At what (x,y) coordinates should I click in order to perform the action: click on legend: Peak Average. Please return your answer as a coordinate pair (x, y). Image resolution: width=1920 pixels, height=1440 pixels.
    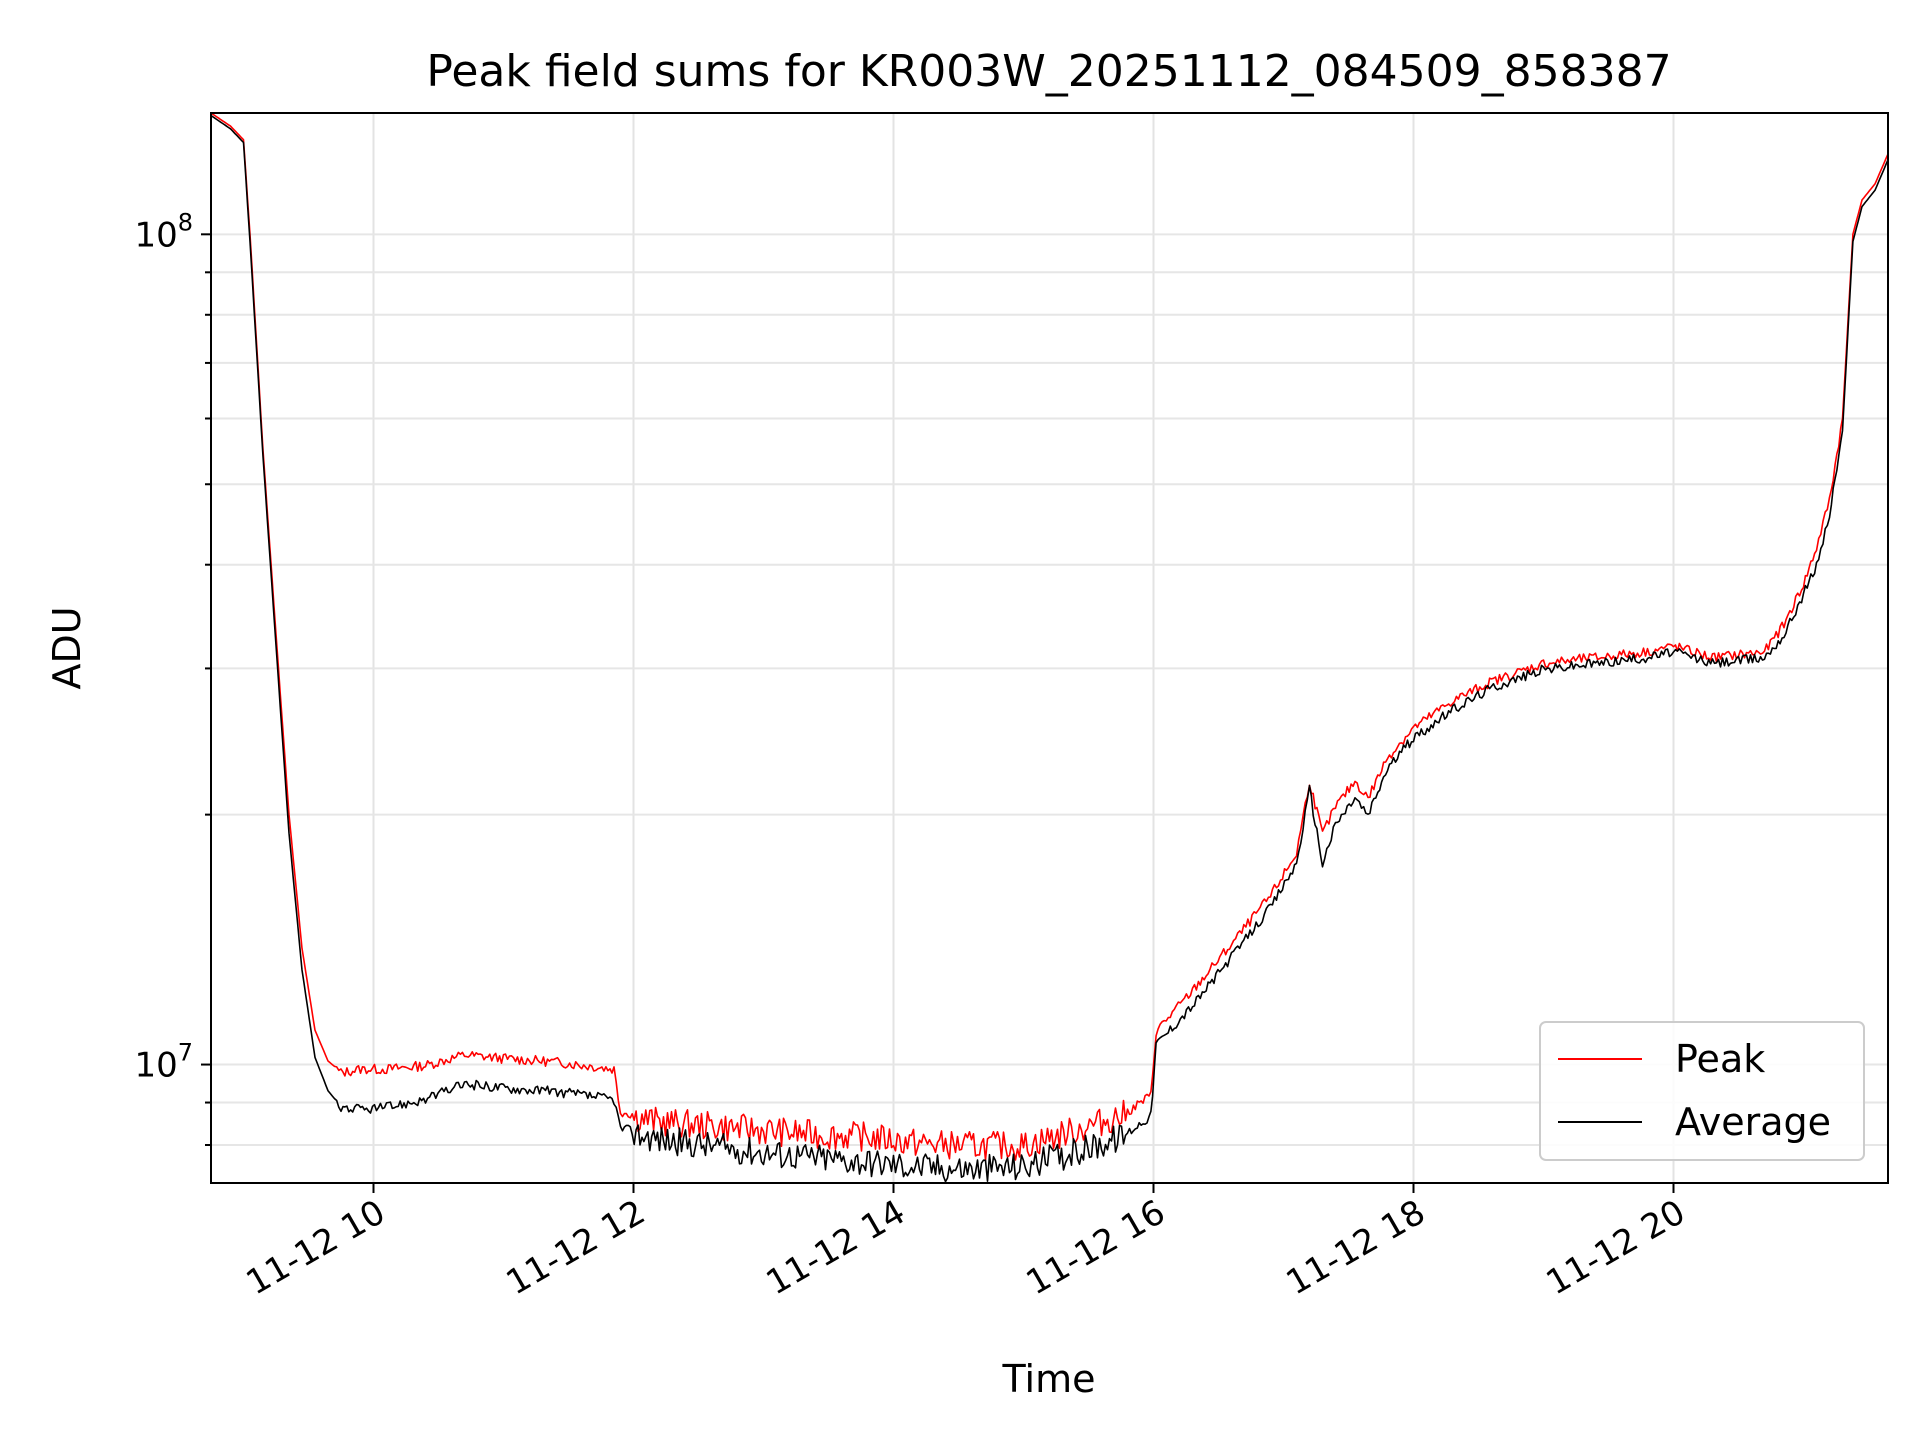
    Looking at the image, I should click on (1702, 1091).